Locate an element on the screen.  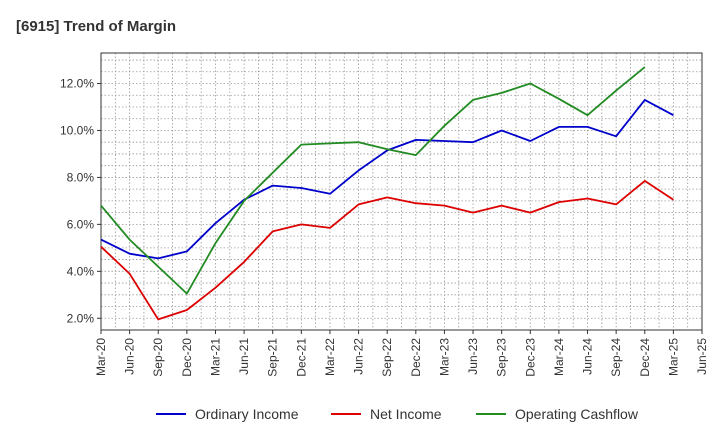
x-tick-label: Mar-23 is located at coordinates (444, 357).